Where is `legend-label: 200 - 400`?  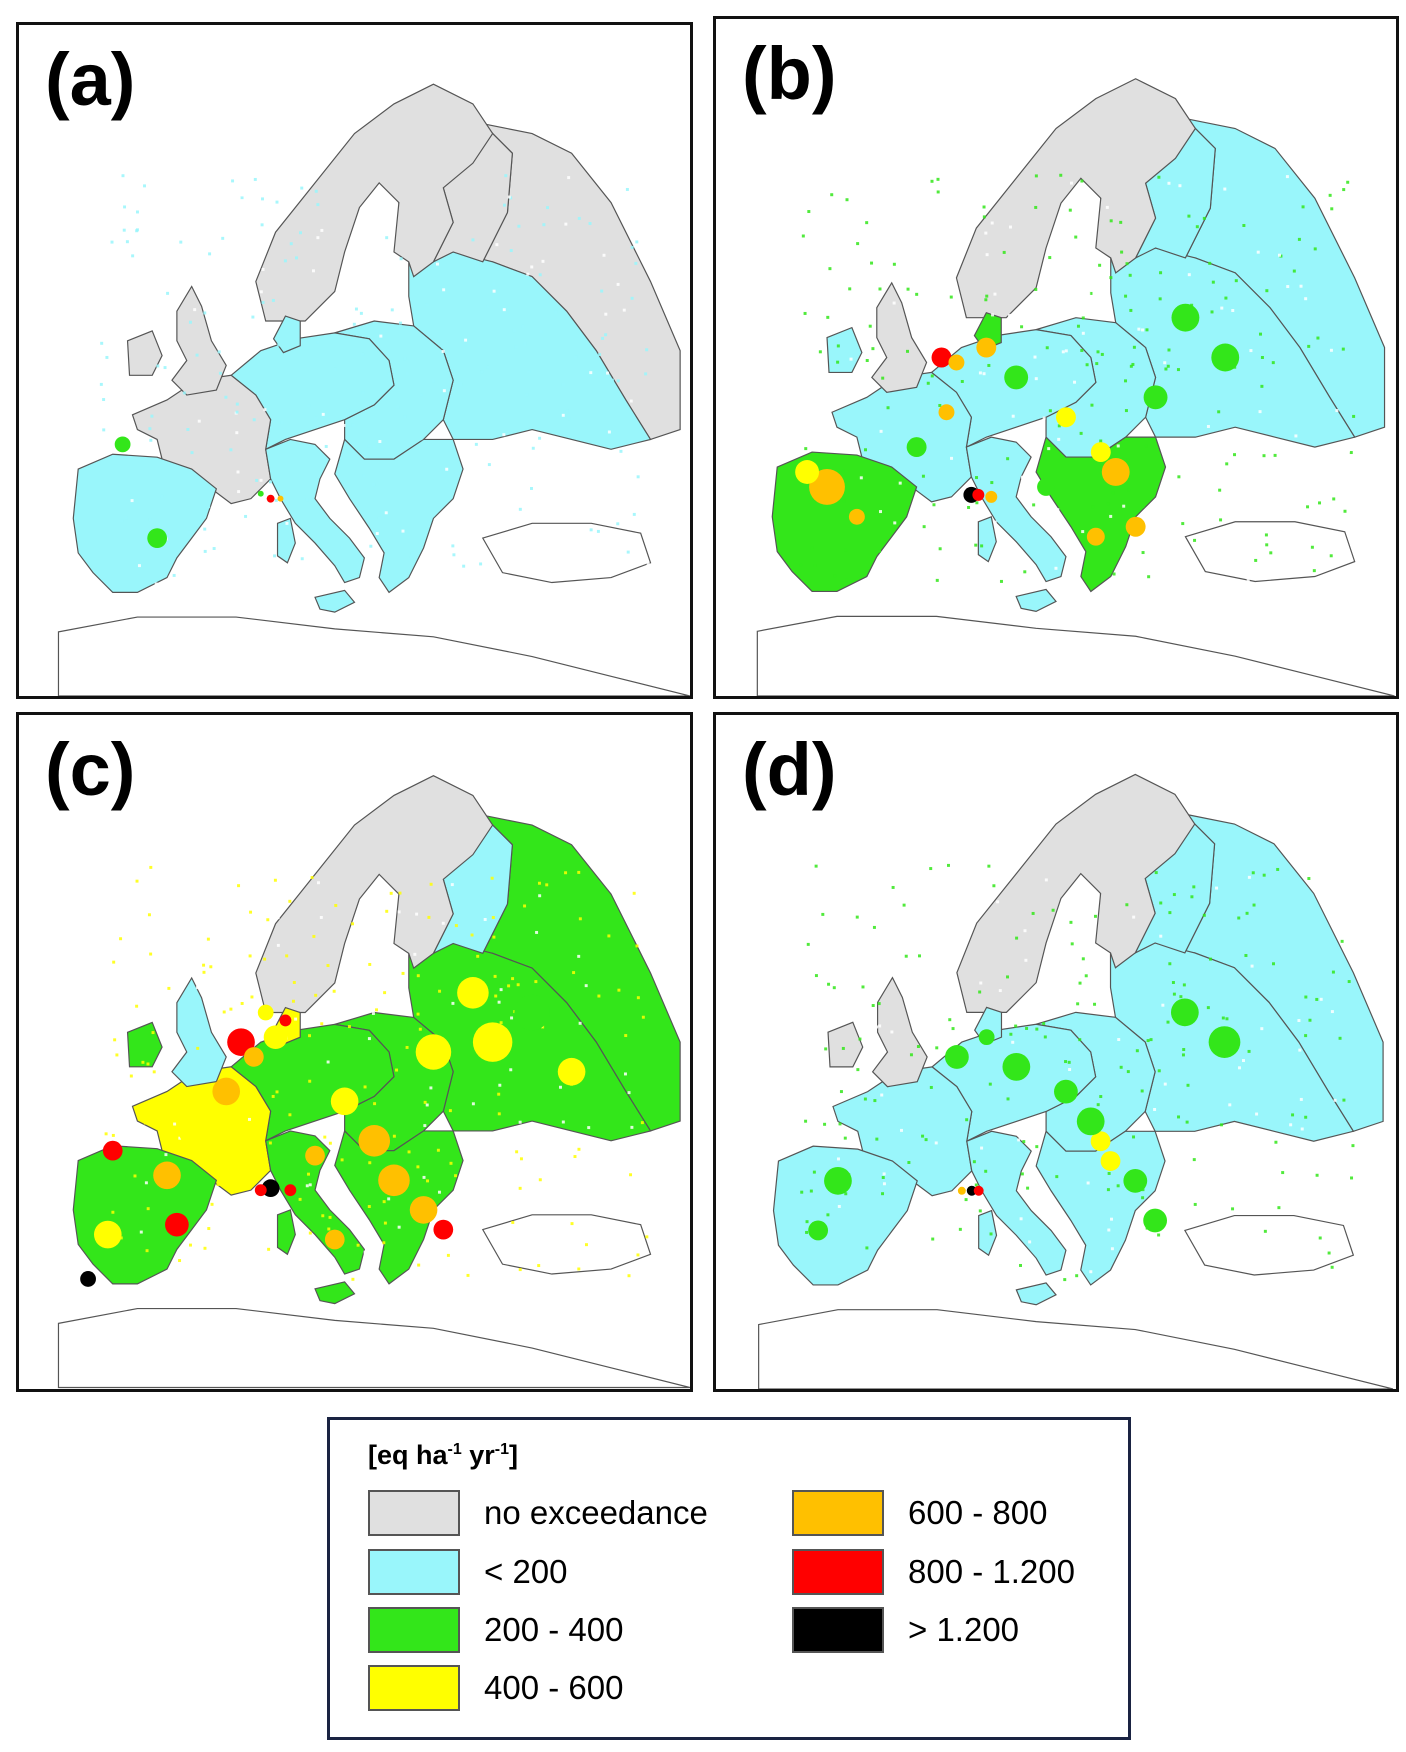 legend-label: 200 - 400 is located at coordinates (554, 1629).